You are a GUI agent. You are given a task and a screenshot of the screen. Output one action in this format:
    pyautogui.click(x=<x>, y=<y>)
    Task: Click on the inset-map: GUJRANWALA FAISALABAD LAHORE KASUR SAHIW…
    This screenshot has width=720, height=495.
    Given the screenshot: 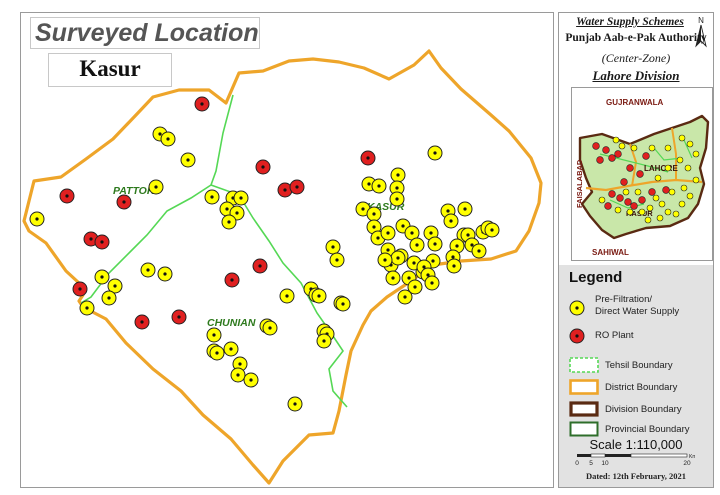 What is the action you would take?
    pyautogui.click(x=642, y=174)
    